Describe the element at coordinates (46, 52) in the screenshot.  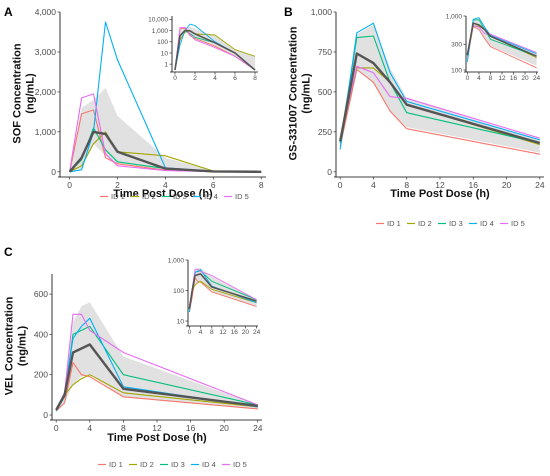
I see `y-tick-label: 3,000` at that location.